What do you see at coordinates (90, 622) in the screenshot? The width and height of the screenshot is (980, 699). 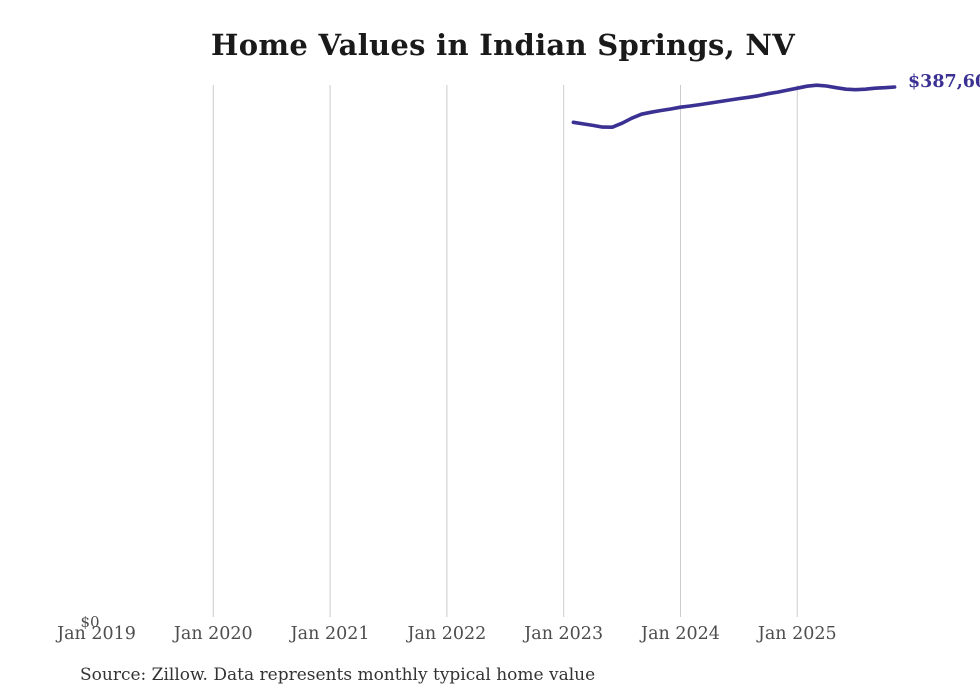 I see `y-axis-zero-label: $0` at bounding box center [90, 622].